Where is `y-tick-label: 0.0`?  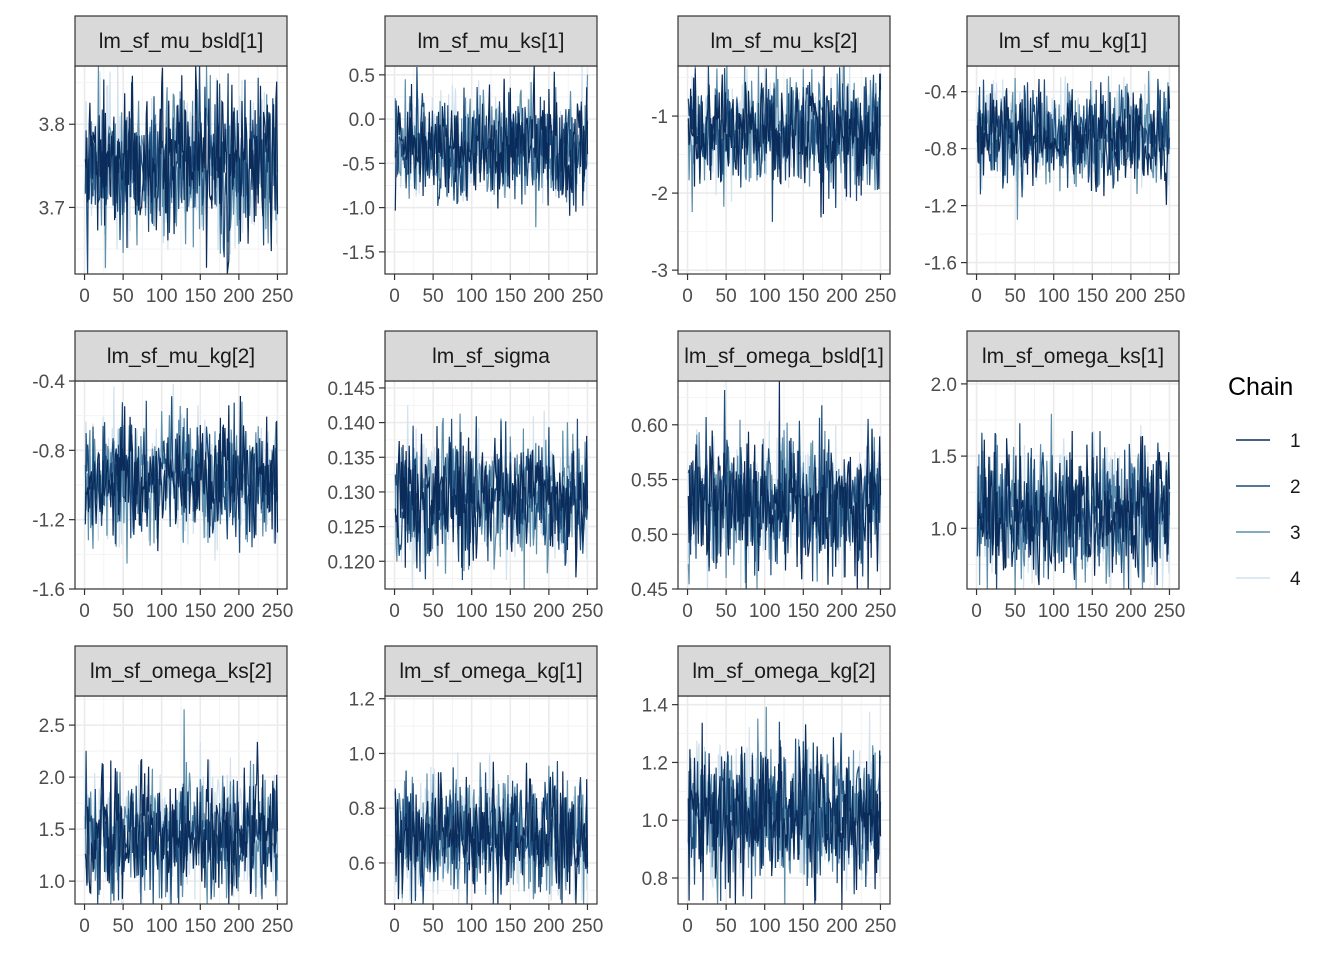
y-tick-label: 0.0 is located at coordinates (362, 120).